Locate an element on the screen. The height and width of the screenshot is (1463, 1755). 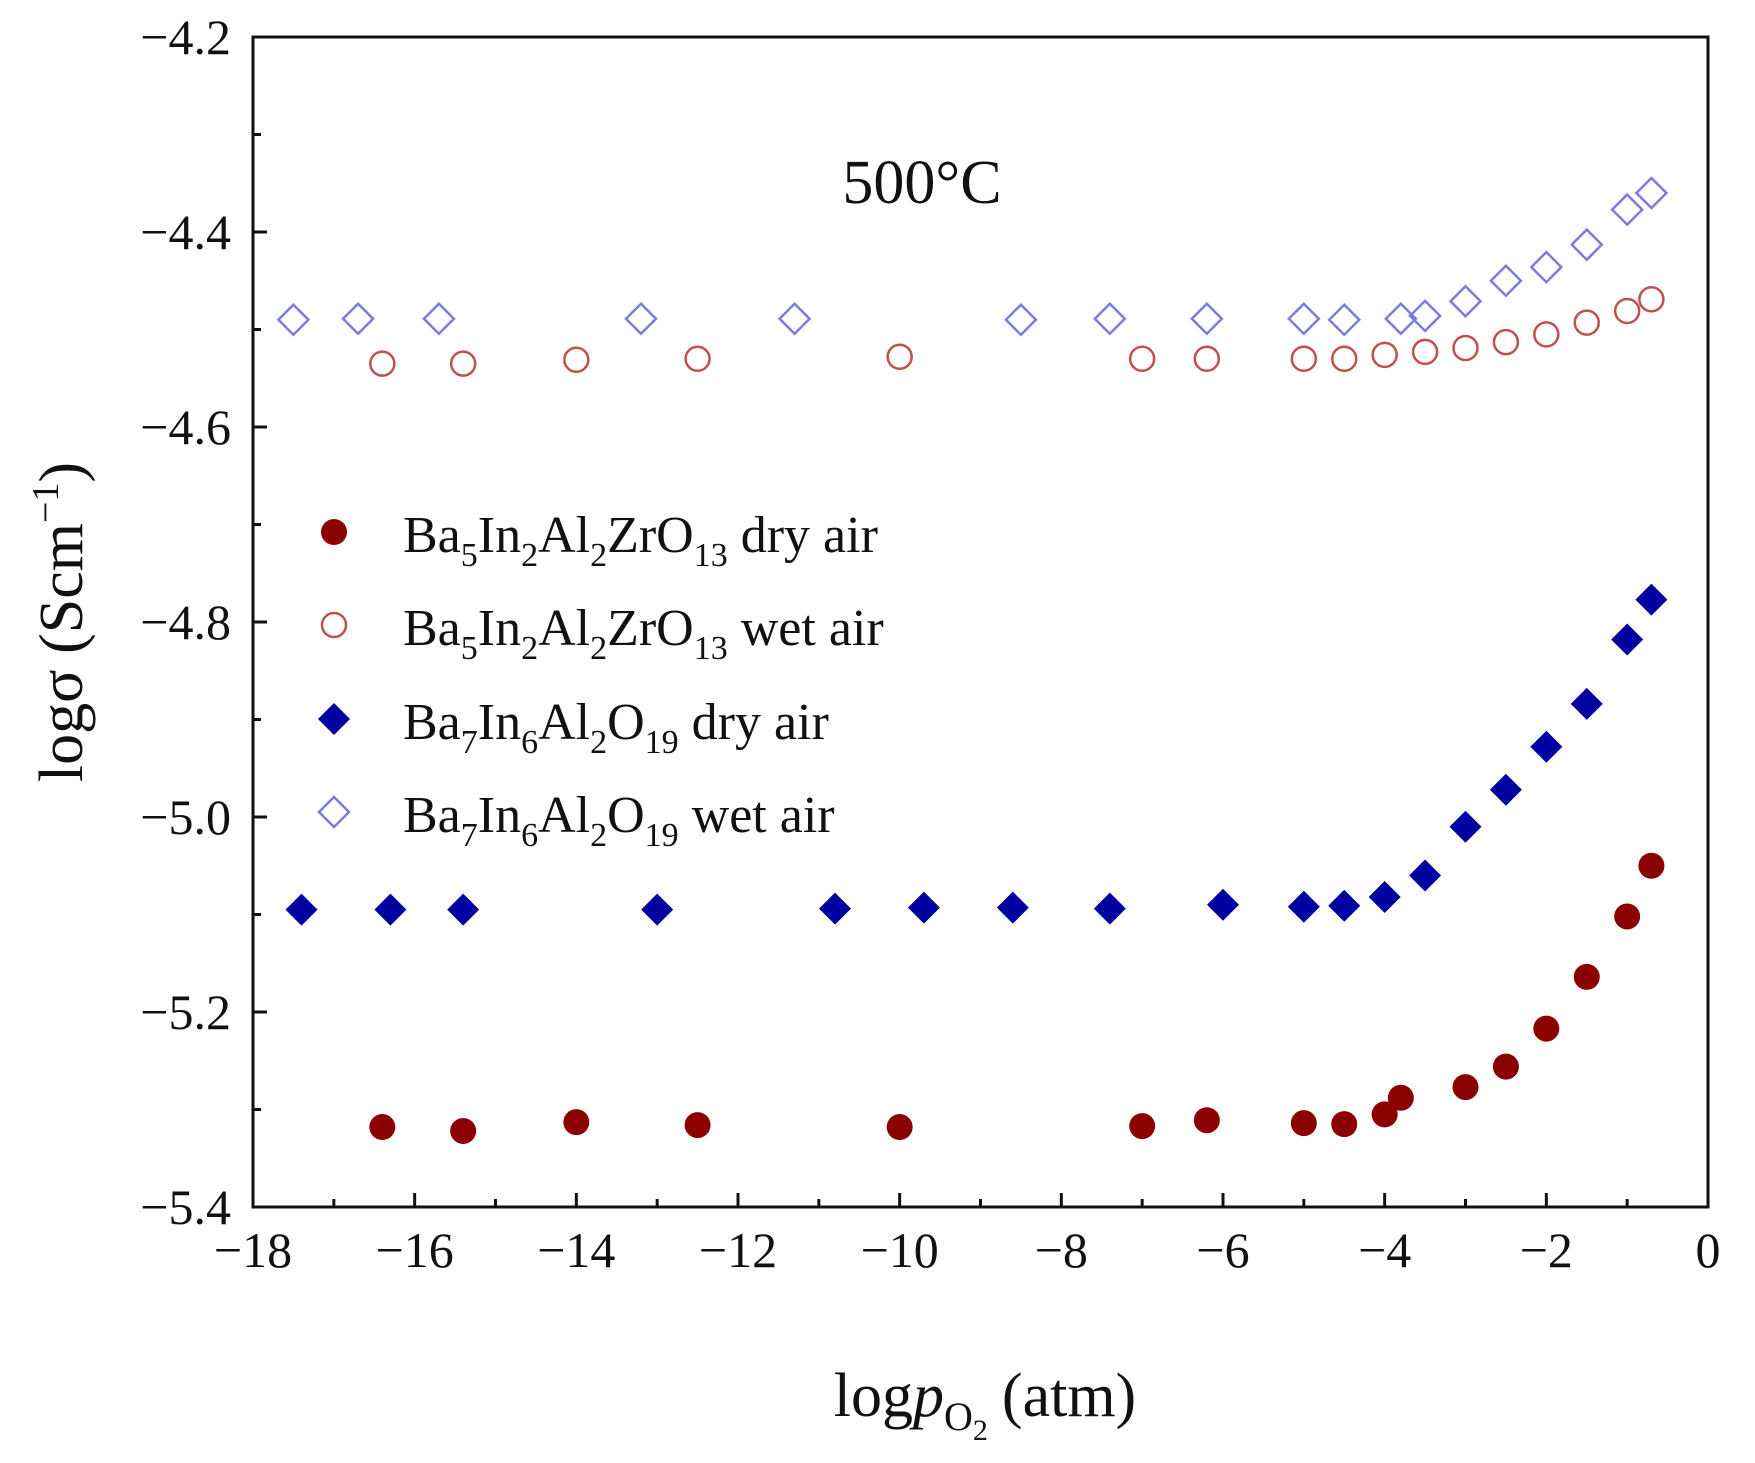
y-axis-title-end: ) is located at coordinates (62, 472).